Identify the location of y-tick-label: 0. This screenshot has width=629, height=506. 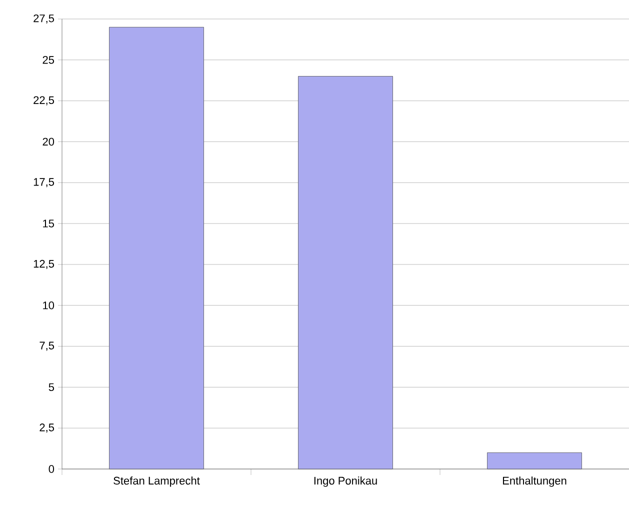
(51, 469).